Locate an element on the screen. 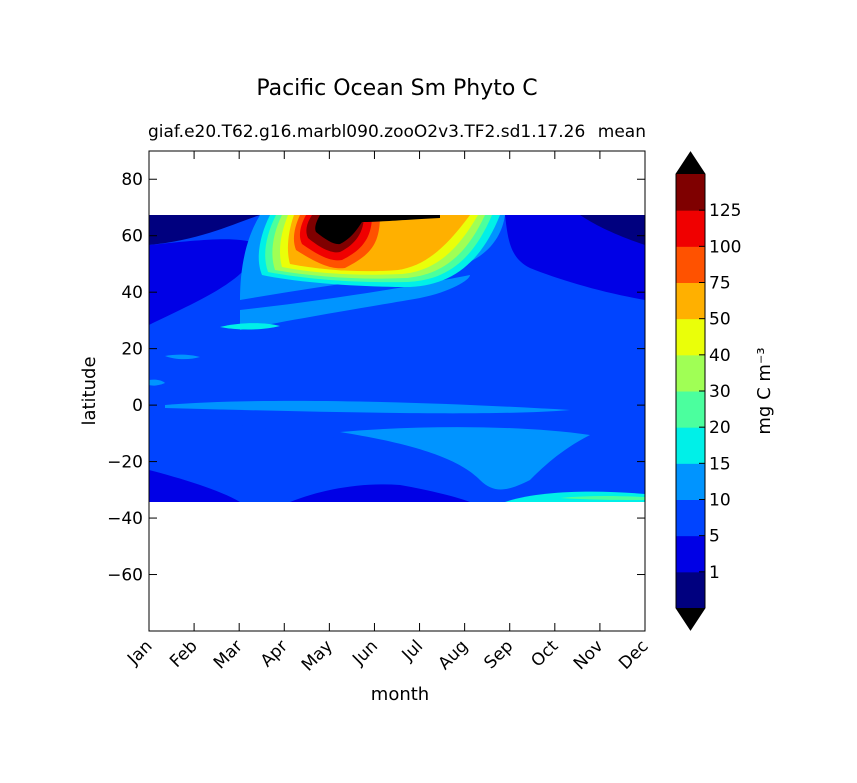 Image resolution: width=857 pixels, height=783 pixels. colorbar-tick-label: 125 is located at coordinates (725, 211).